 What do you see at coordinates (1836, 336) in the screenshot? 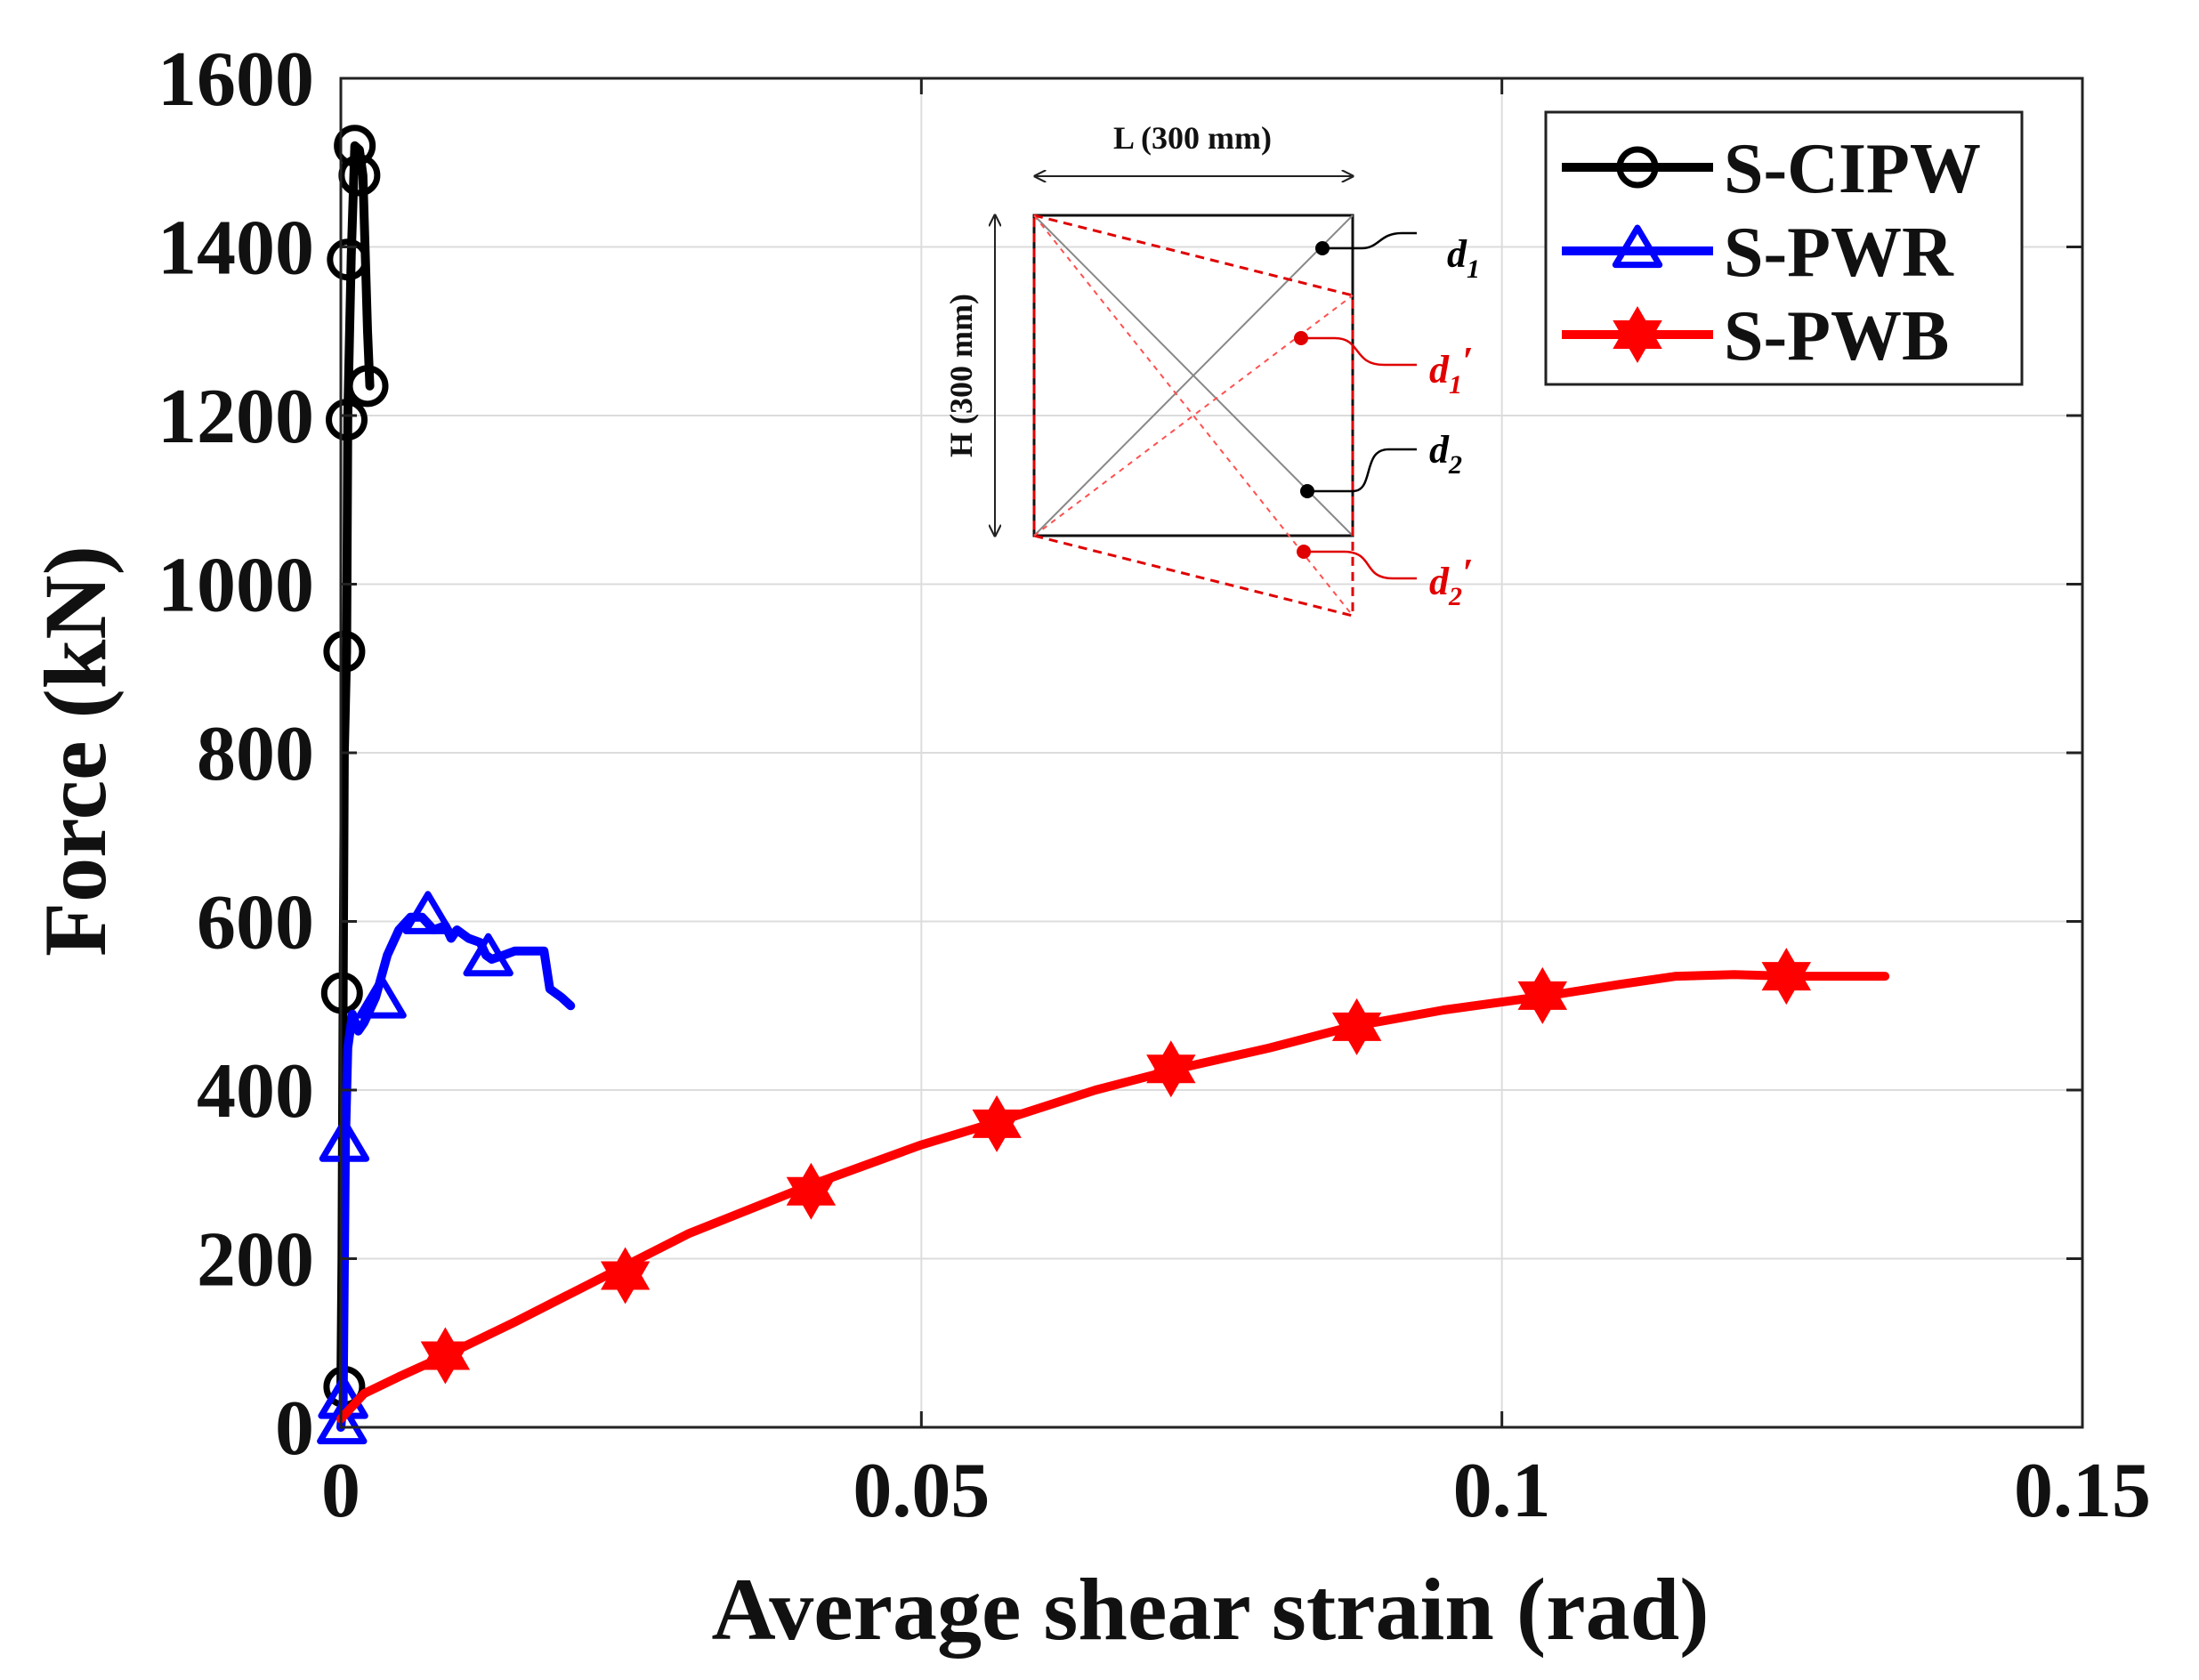
I see `legend-label: S-PWB` at bounding box center [1836, 336].